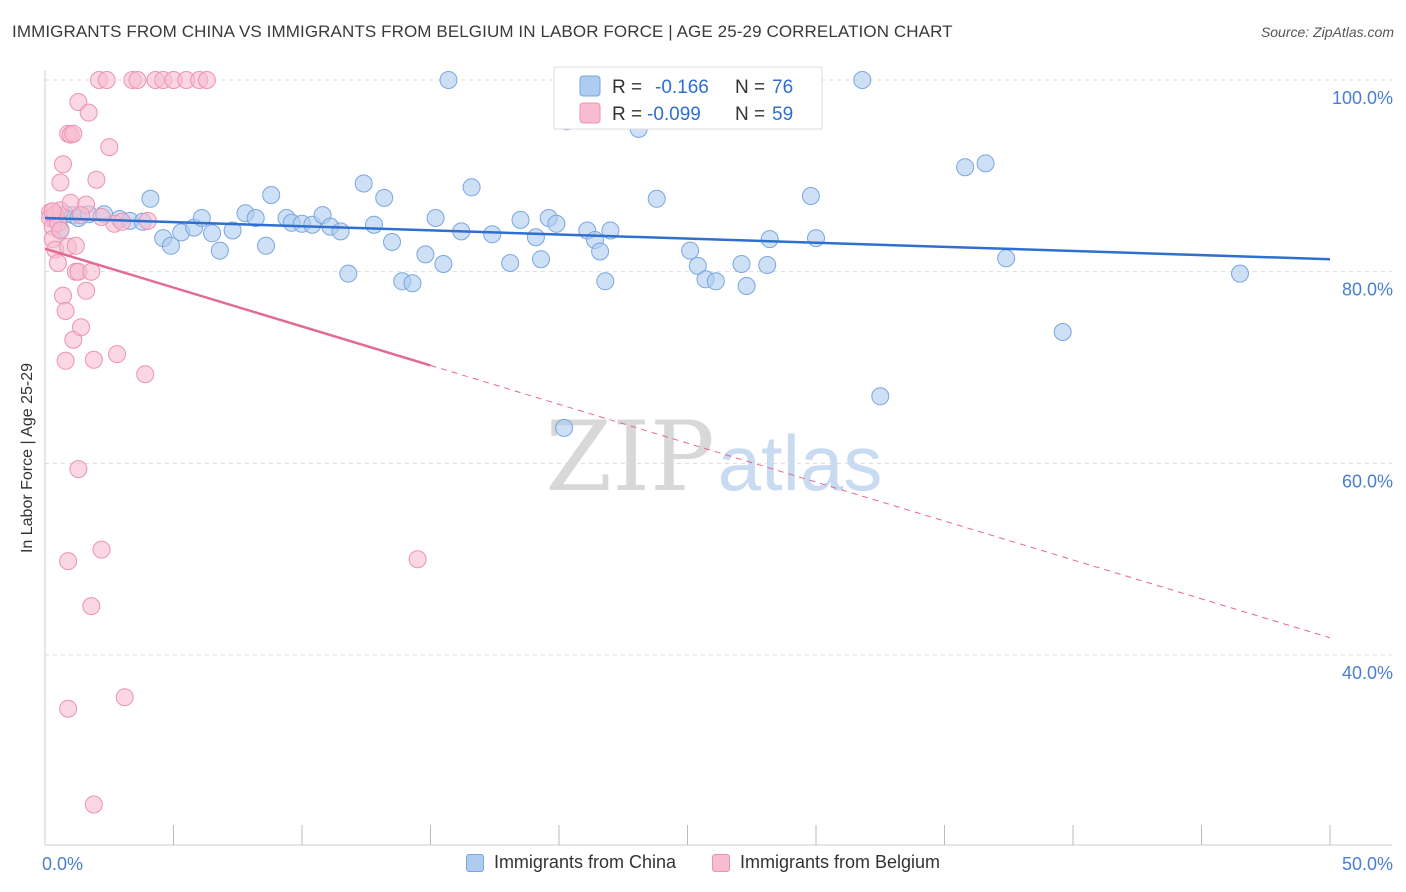  What do you see at coordinates (1367, 481) in the screenshot?
I see `y-tick-label-2: 60.0%` at bounding box center [1367, 481].